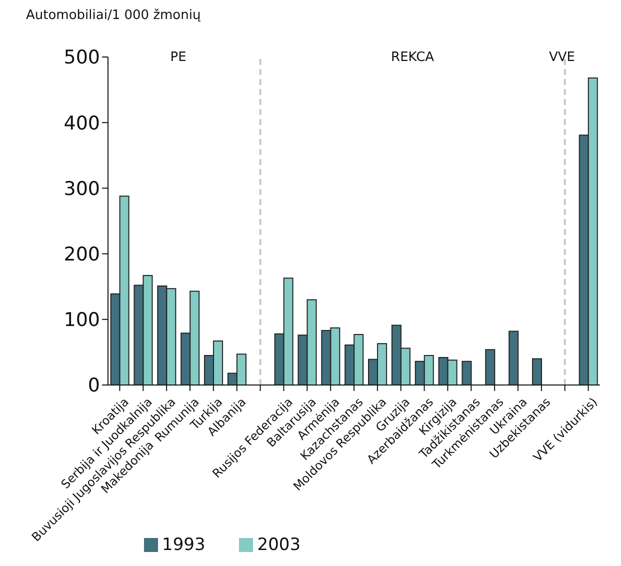  I want to click on y-tick-label: 200, so click(82, 255).